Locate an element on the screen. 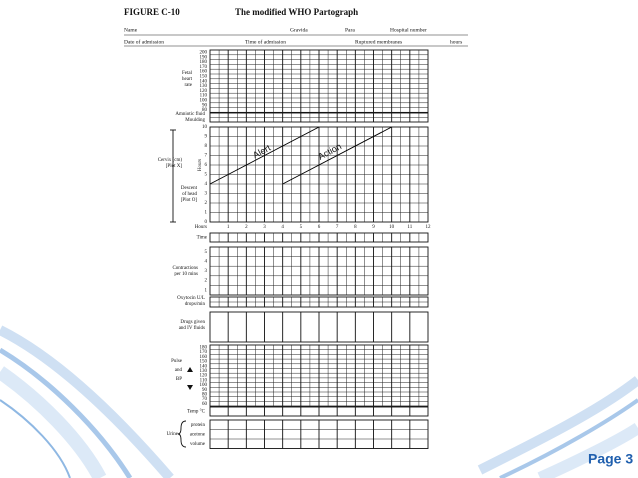 The width and height of the screenshot is (638, 478). label: drops/min is located at coordinates (195, 304).